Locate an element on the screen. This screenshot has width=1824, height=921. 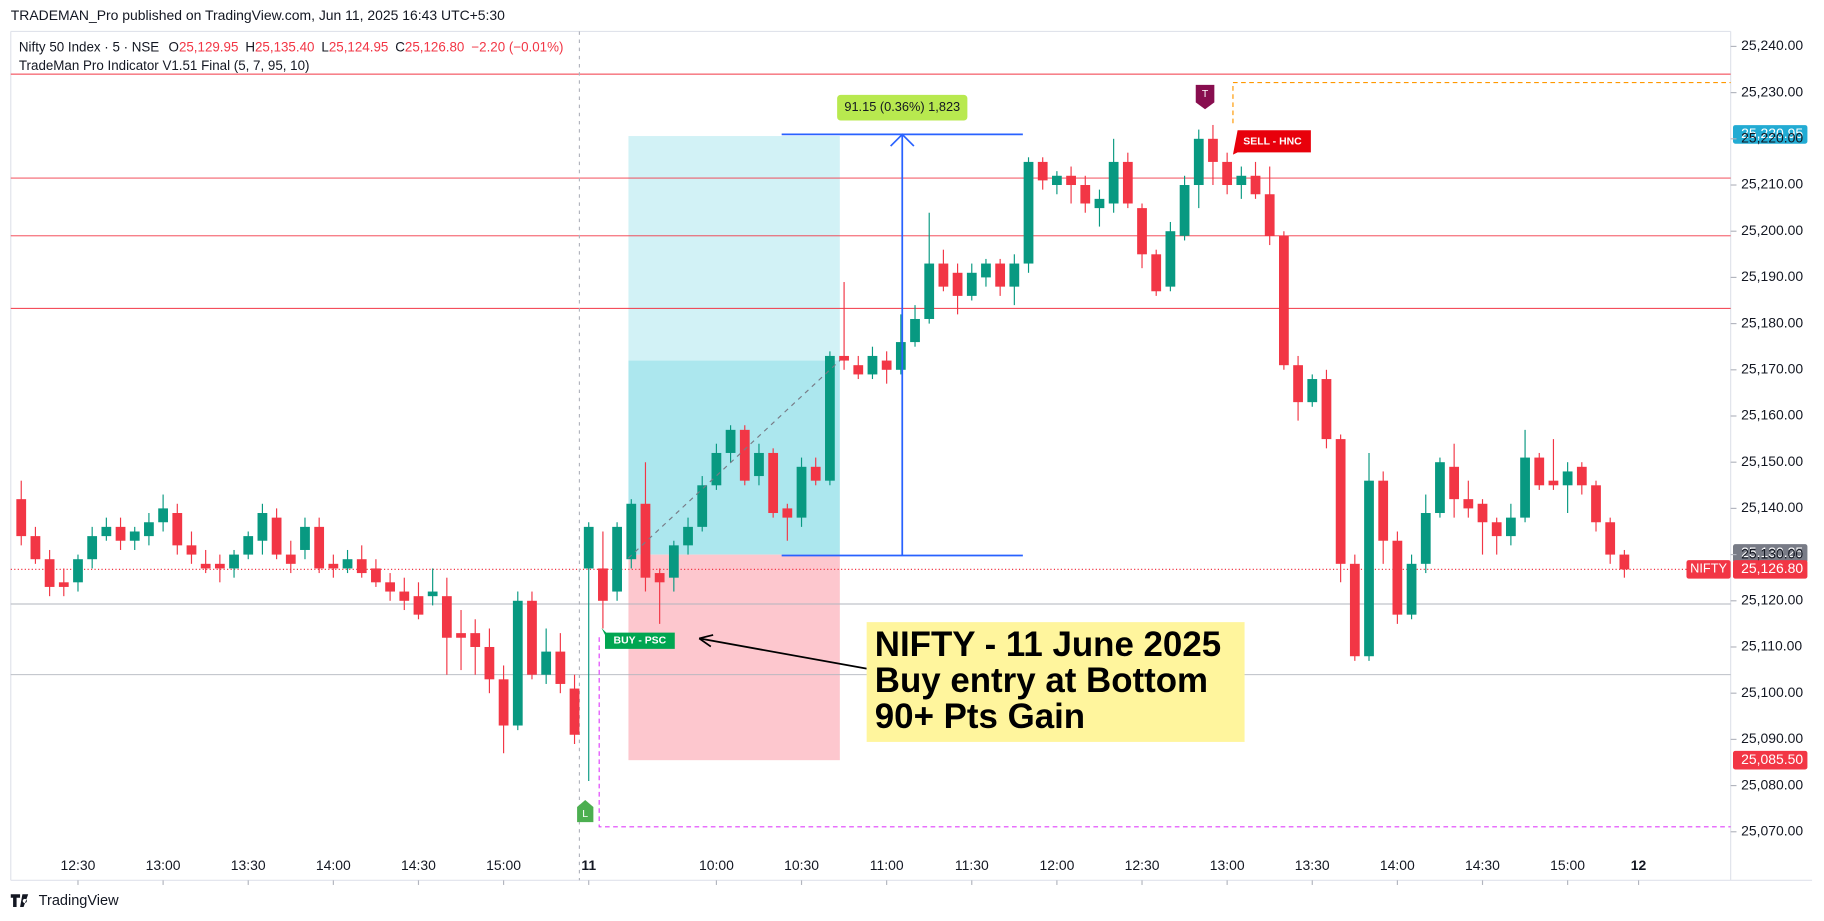
price-tag-label: 25,126.80 is located at coordinates (1772, 568).